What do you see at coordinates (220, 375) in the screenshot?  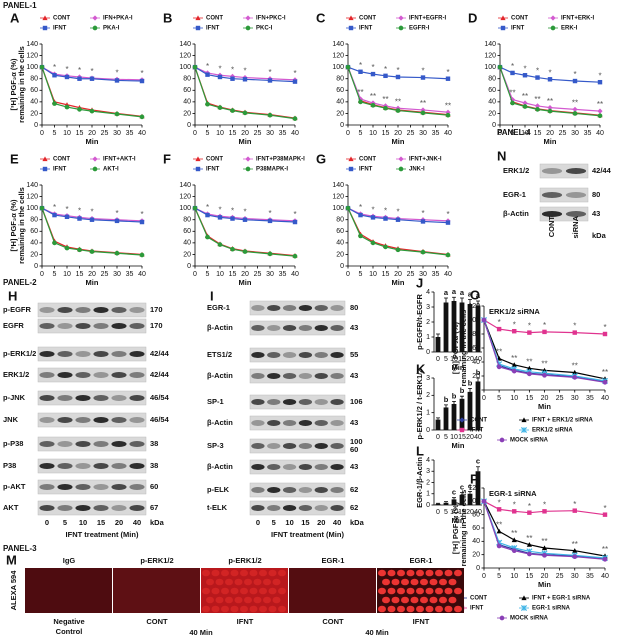 I see `blot-row-label: β-Actin` at bounding box center [220, 375].